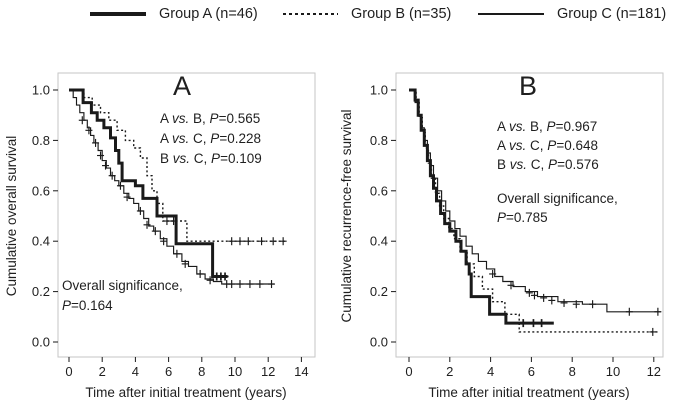 This screenshot has width=678, height=407. What do you see at coordinates (87, 305) in the screenshot?
I see `overall-significance-line2: P=0.164` at bounding box center [87, 305].